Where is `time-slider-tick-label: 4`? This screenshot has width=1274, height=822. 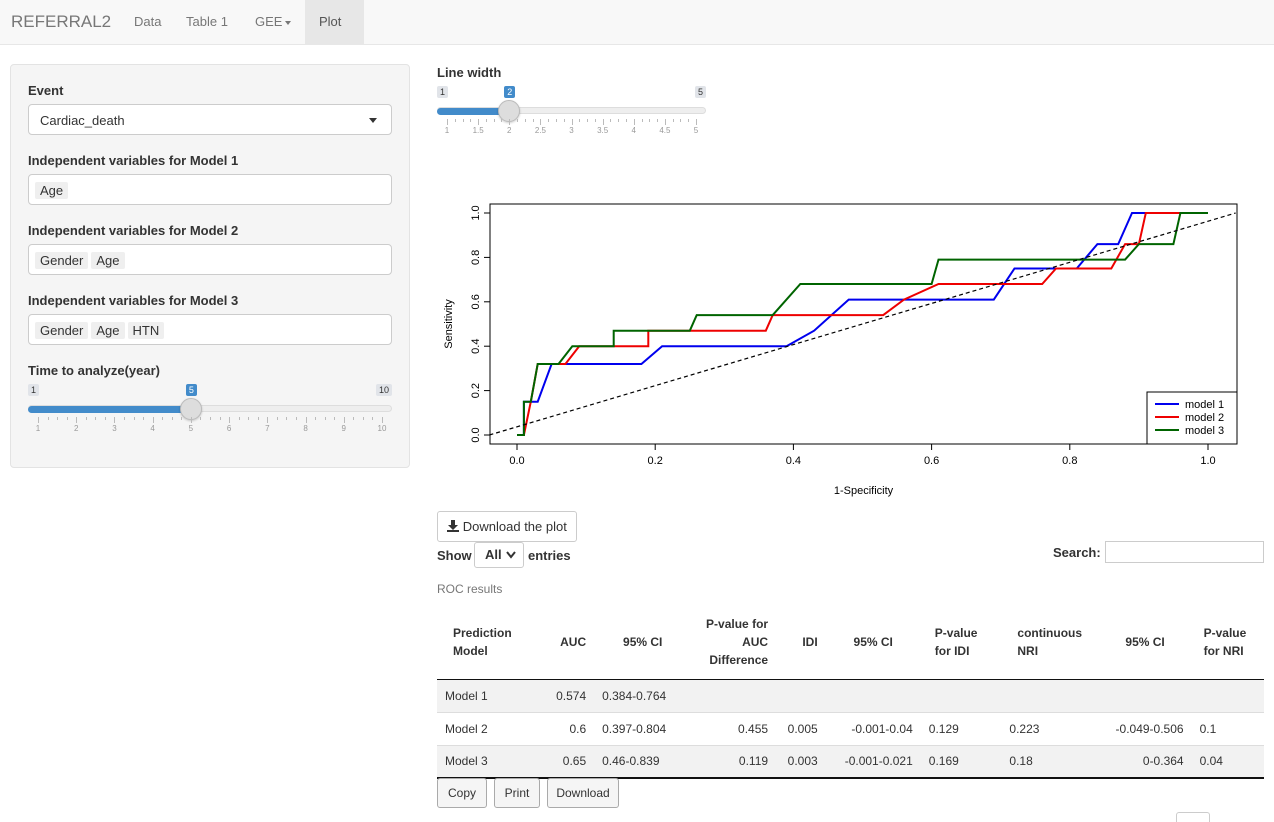 time-slider-tick-label: 4 is located at coordinates (152, 428).